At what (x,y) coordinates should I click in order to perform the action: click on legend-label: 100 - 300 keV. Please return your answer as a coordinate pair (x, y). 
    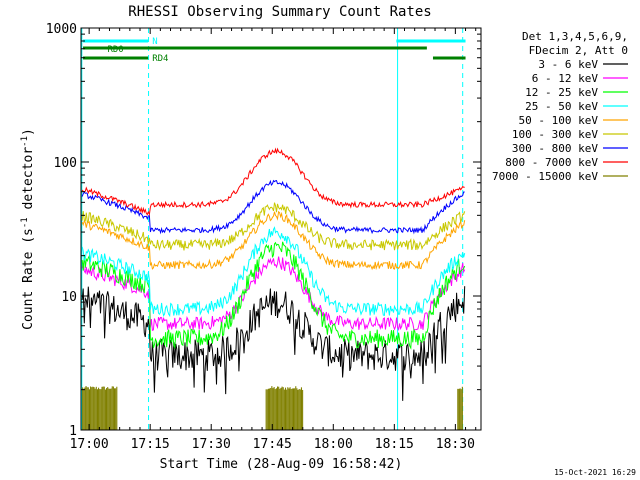
    Looking at the image, I should click on (555, 134).